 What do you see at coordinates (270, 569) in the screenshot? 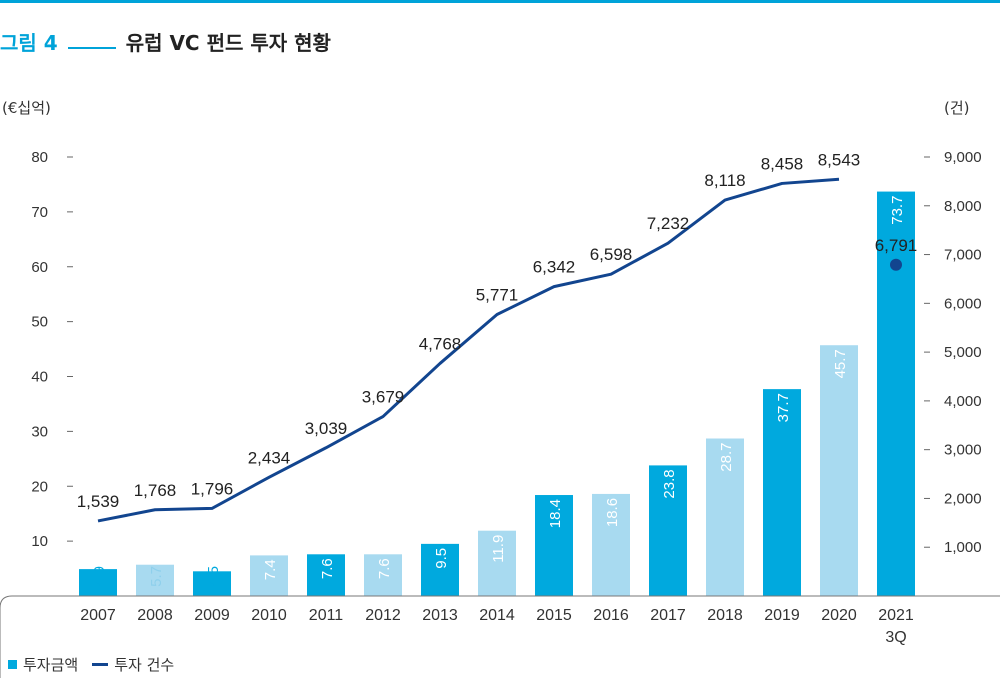
I see `bar-value-label: 7.4` at bounding box center [270, 569].